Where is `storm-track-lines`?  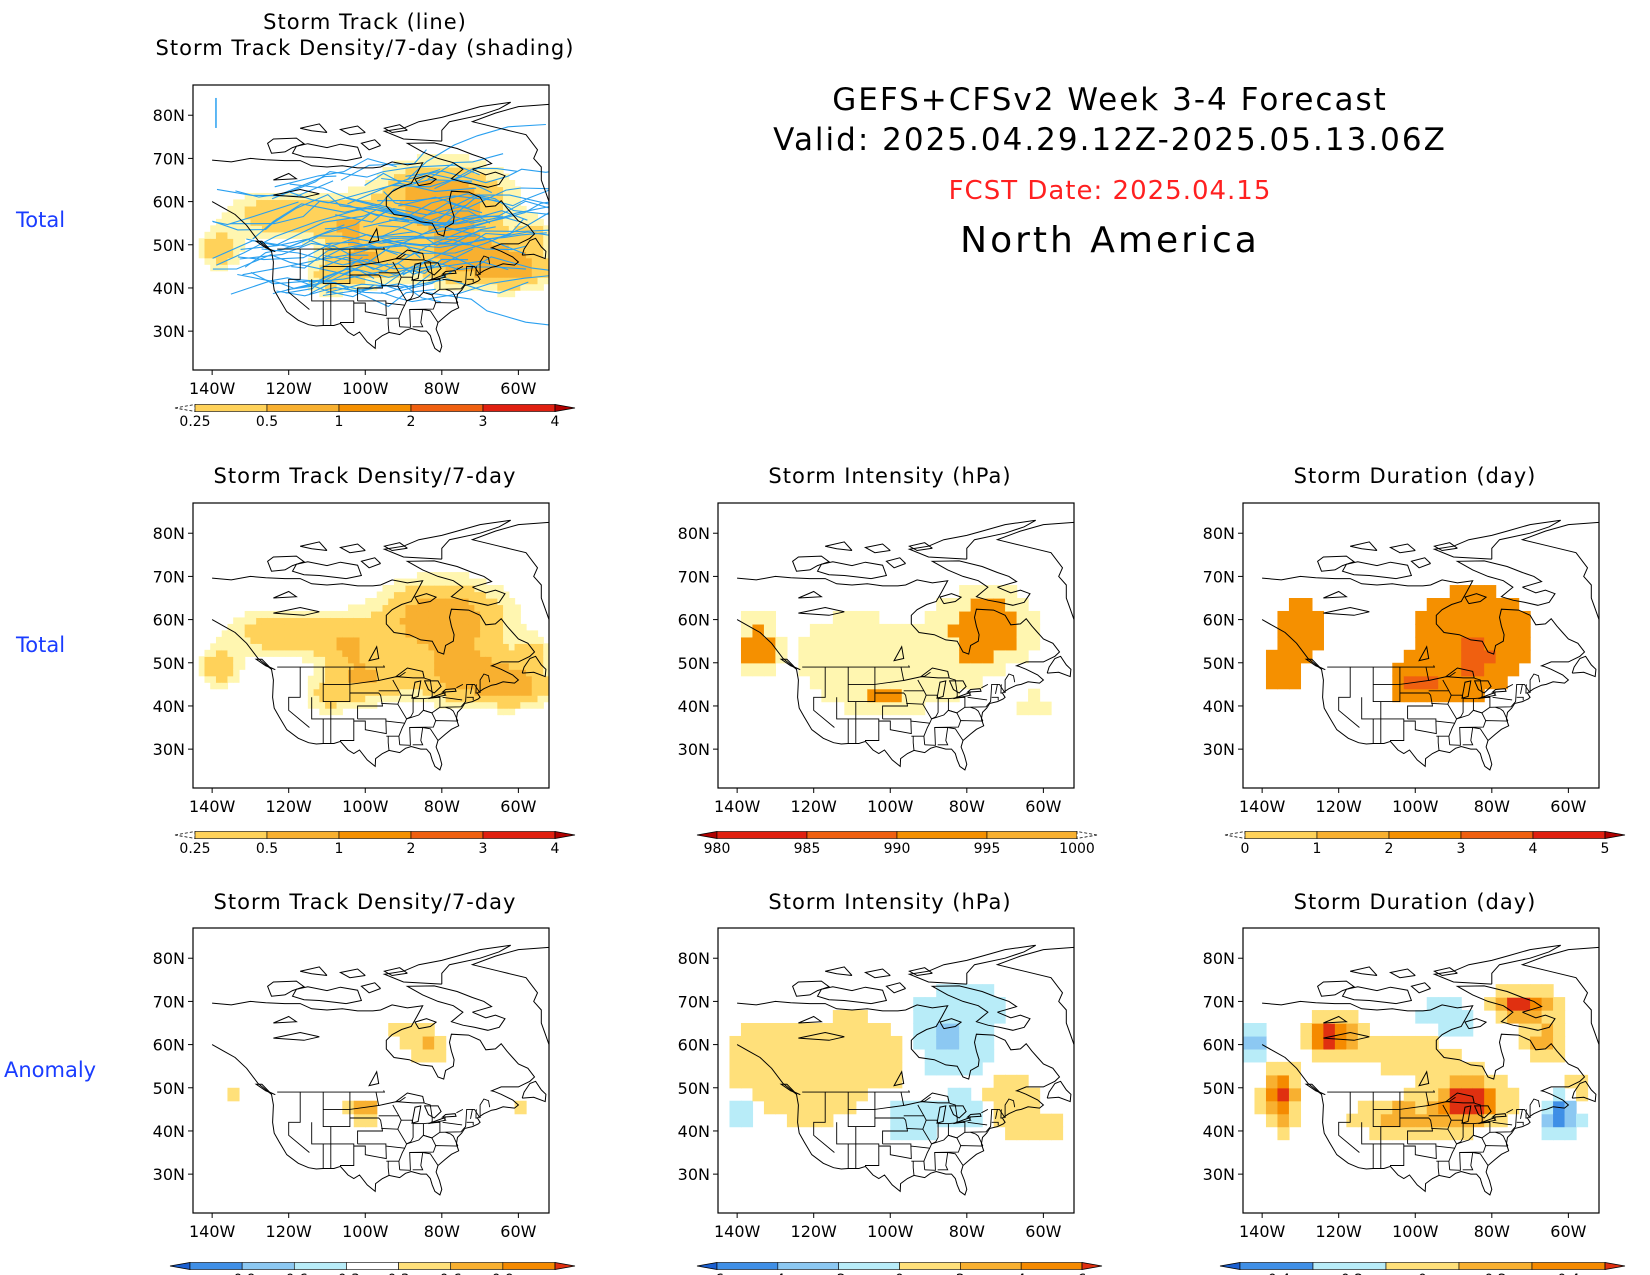 storm-track-lines is located at coordinates (380, 211).